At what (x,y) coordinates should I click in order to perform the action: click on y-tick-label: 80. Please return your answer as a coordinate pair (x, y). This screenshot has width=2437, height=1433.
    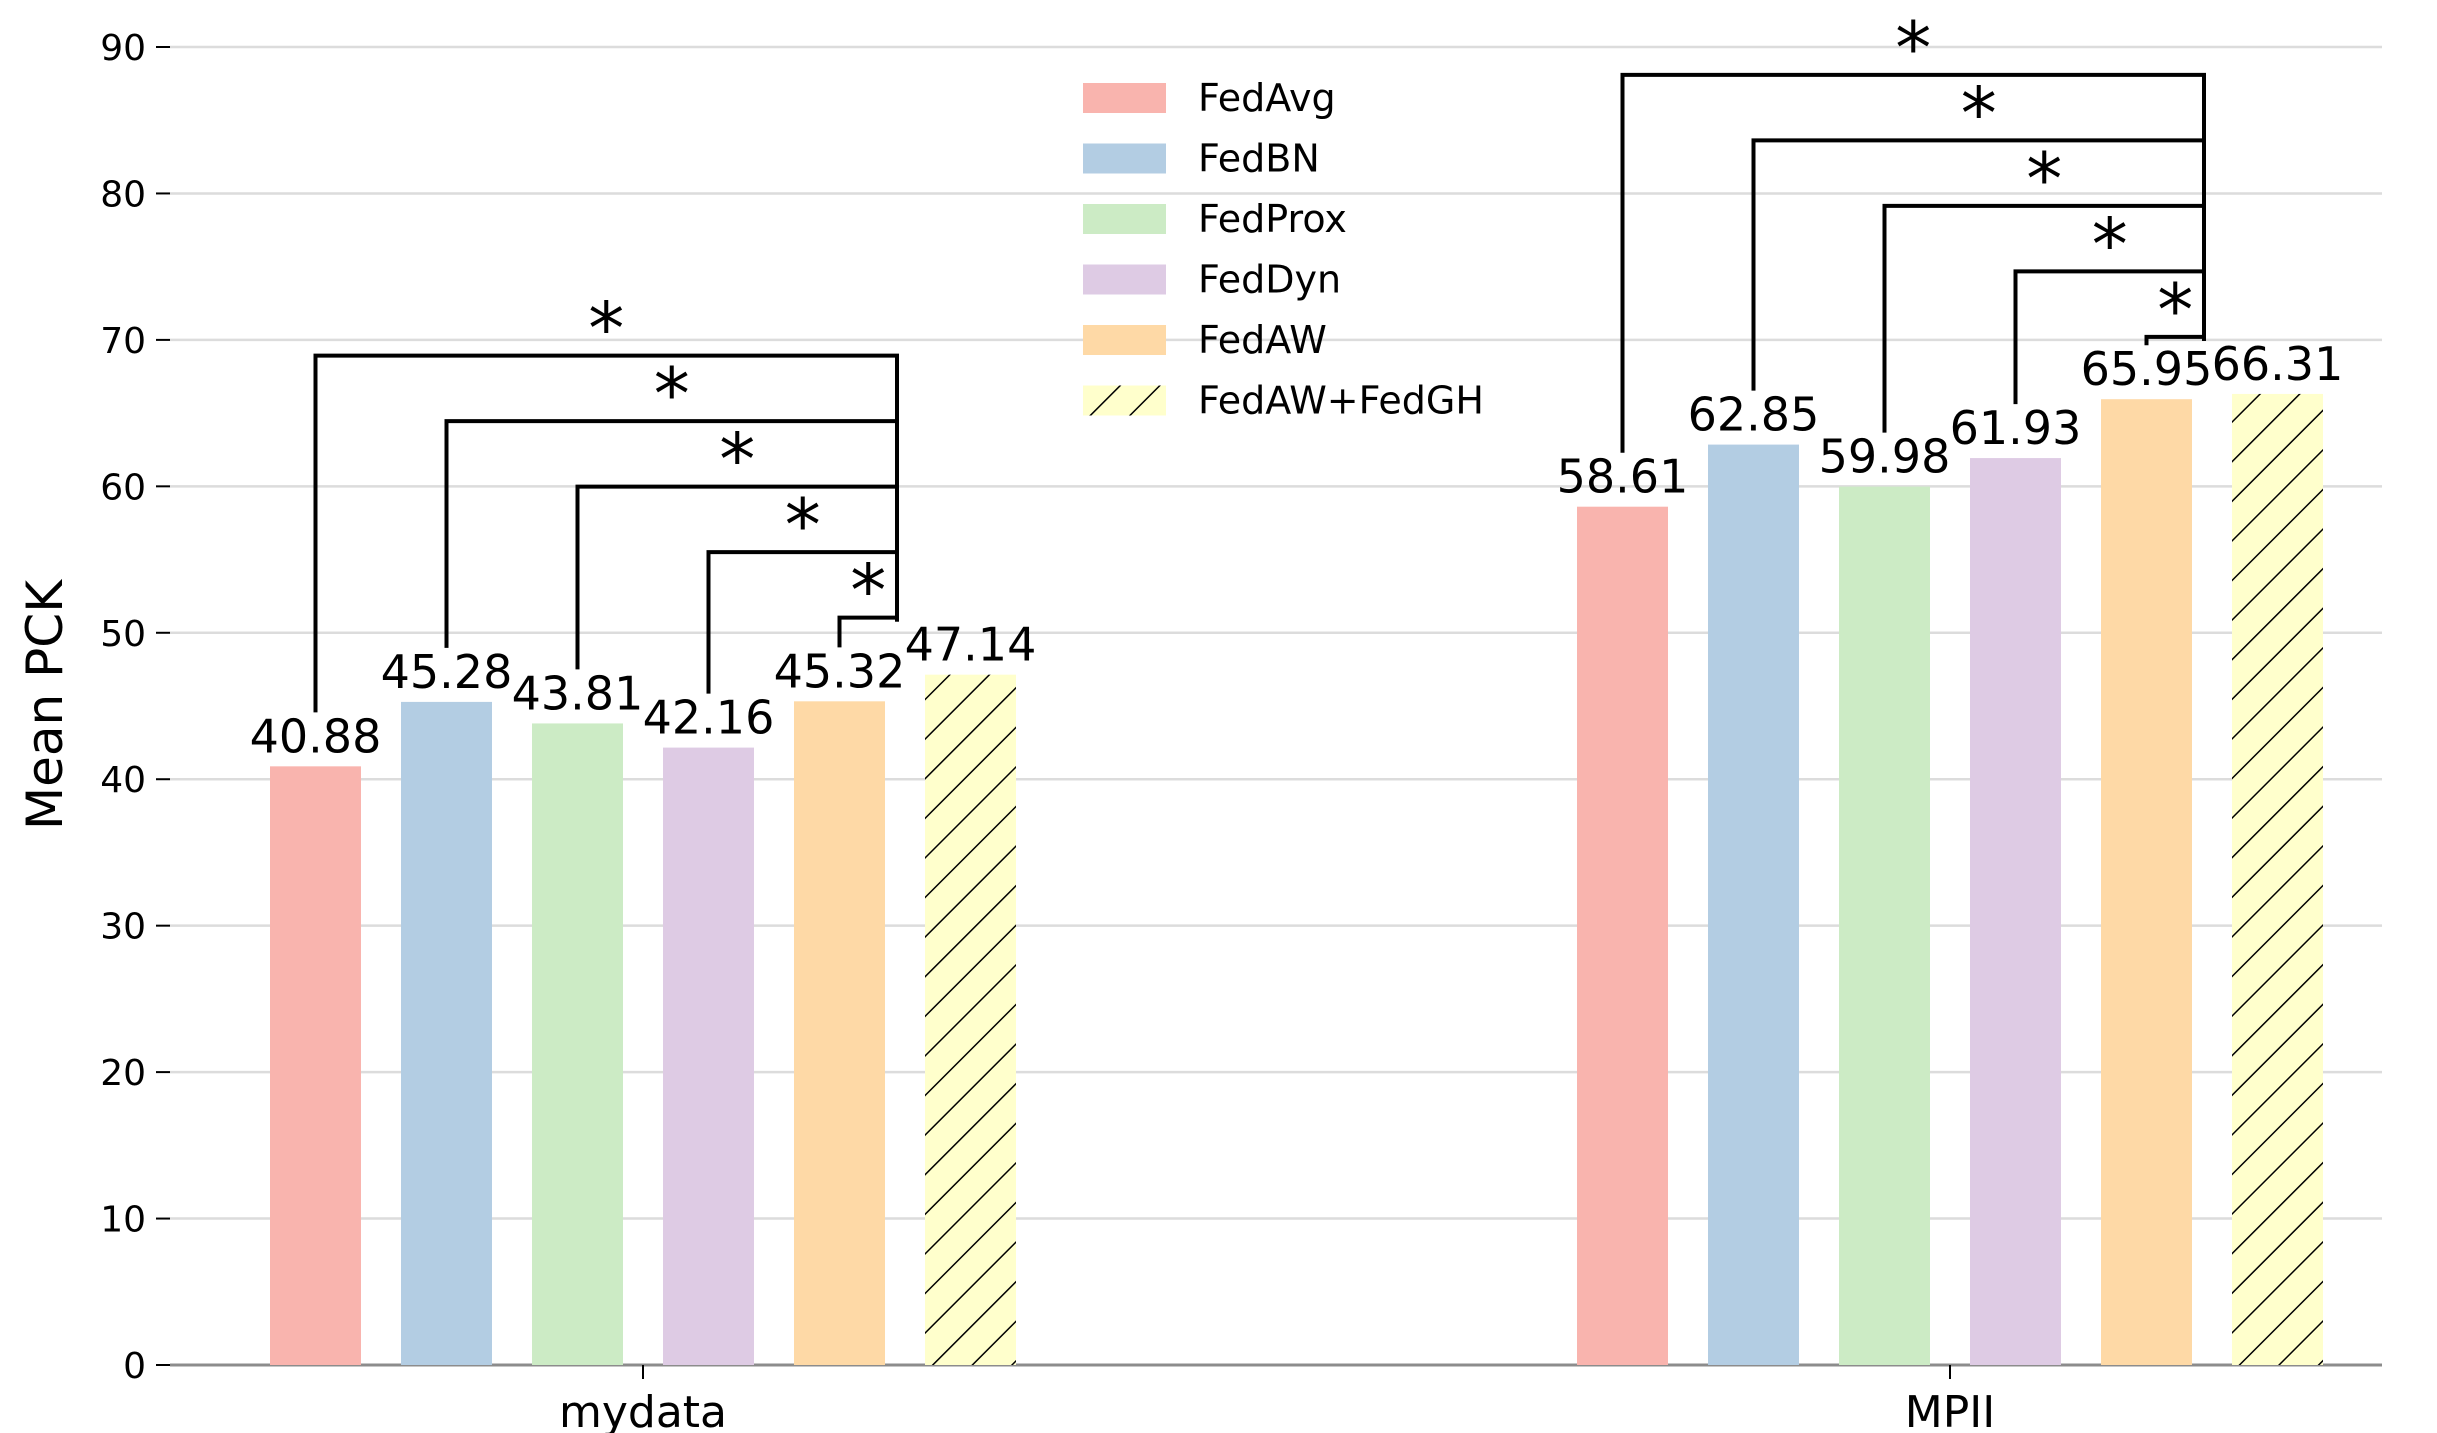
    Looking at the image, I should click on (123, 194).